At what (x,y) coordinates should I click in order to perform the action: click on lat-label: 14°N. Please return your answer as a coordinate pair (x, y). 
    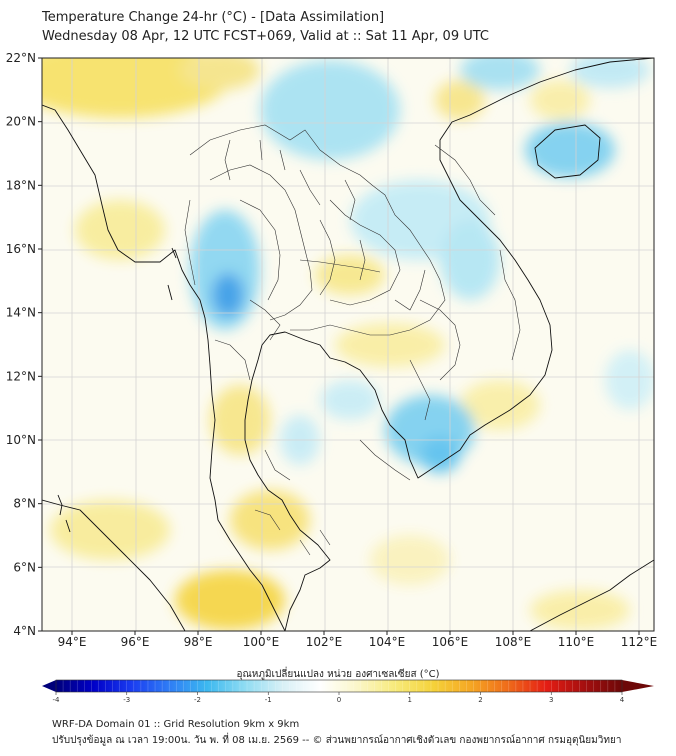
    Looking at the image, I should click on (21, 313).